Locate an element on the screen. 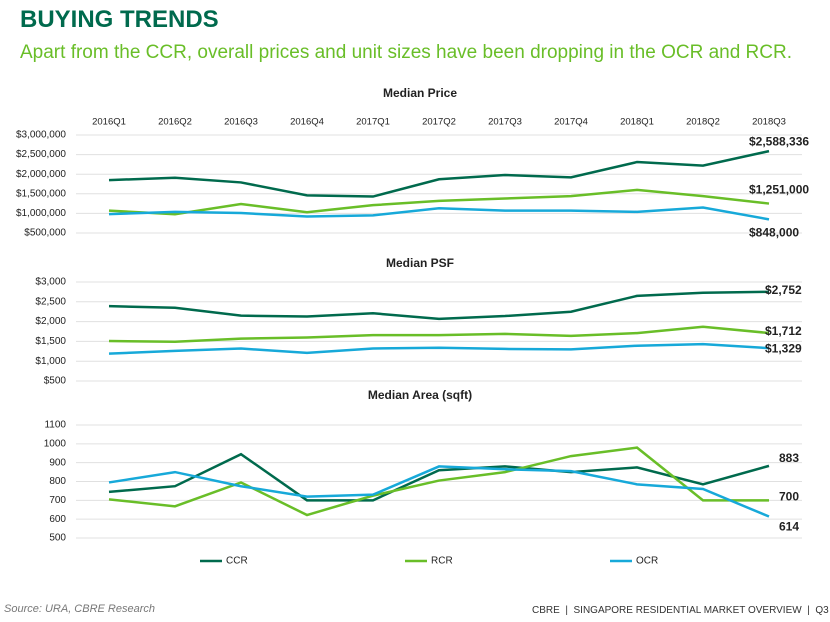  legend-label: OCR is located at coordinates (647, 561).